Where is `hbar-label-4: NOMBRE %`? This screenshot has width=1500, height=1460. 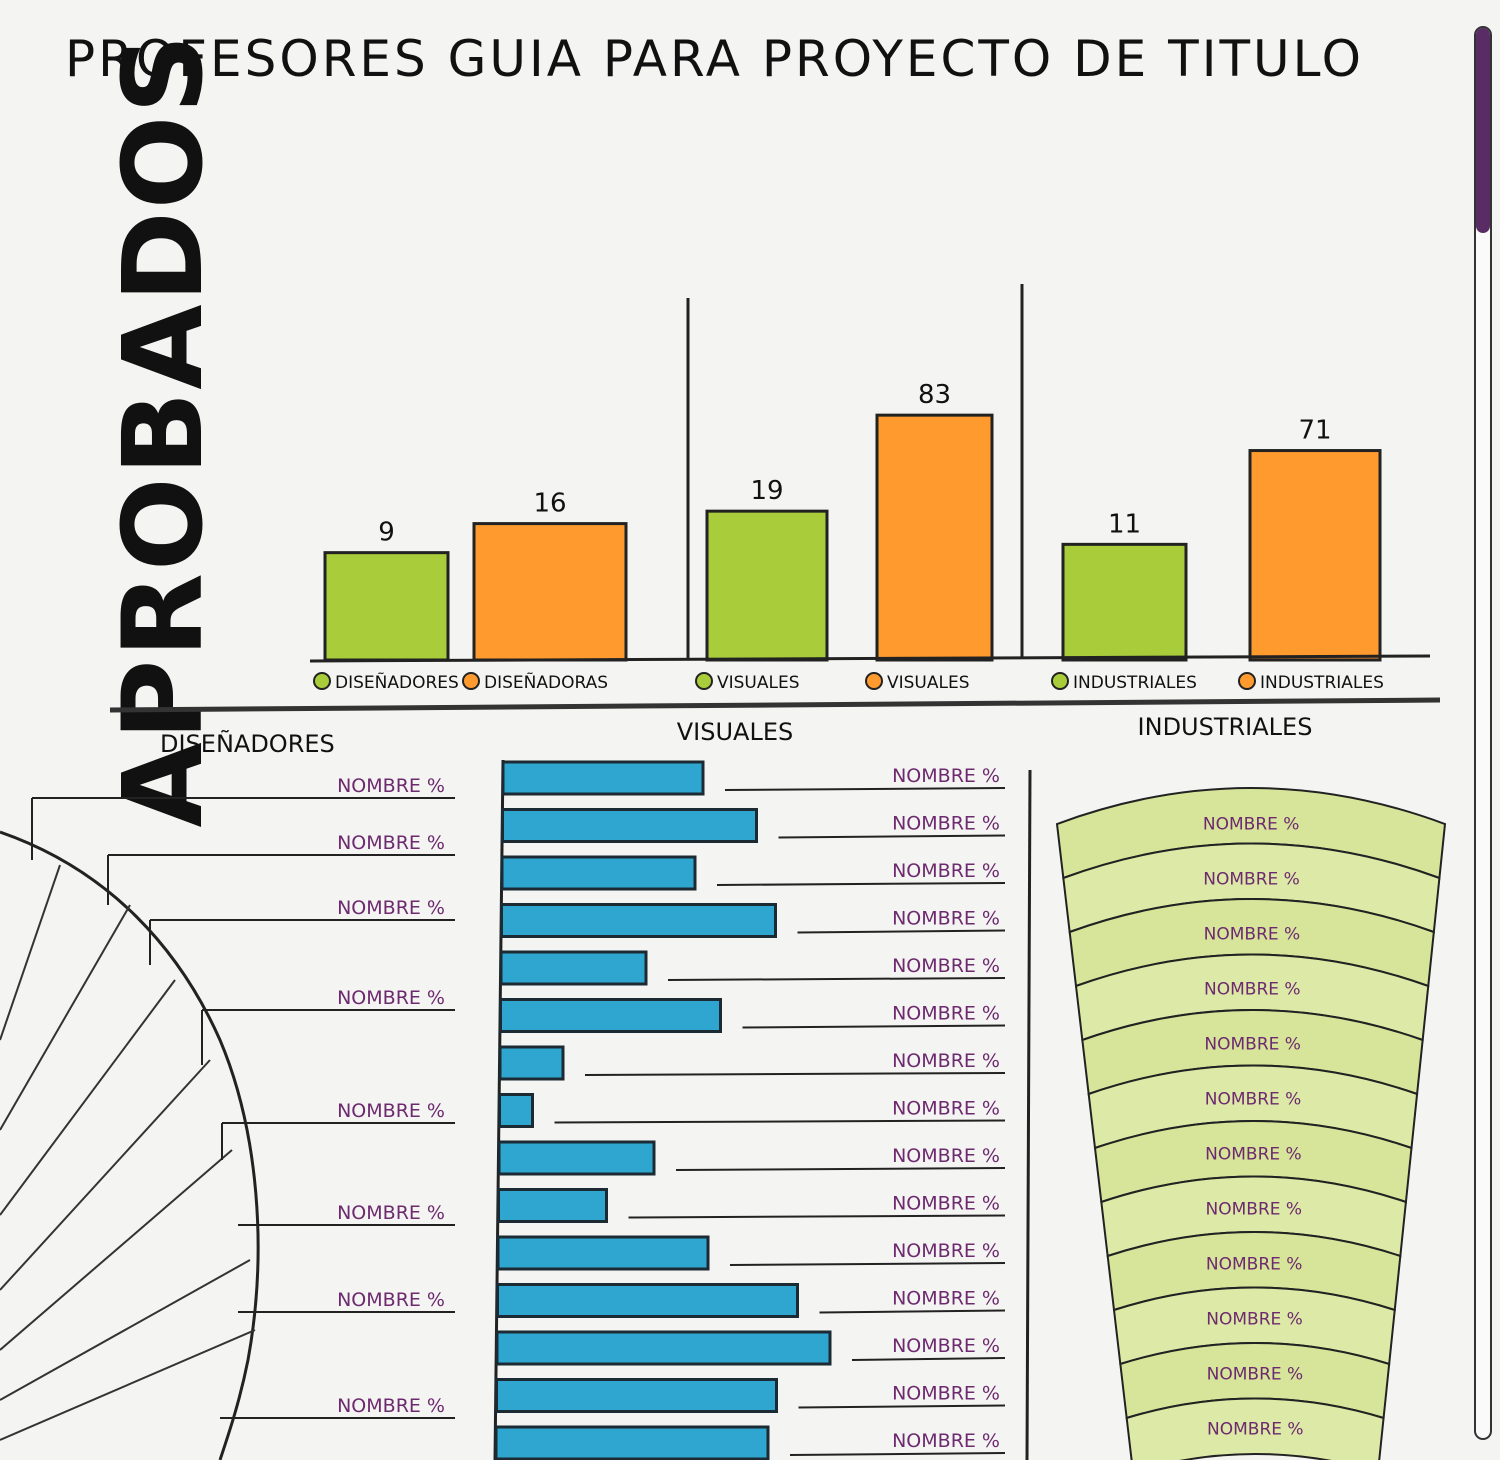
hbar-label-4: NOMBRE % is located at coordinates (946, 966).